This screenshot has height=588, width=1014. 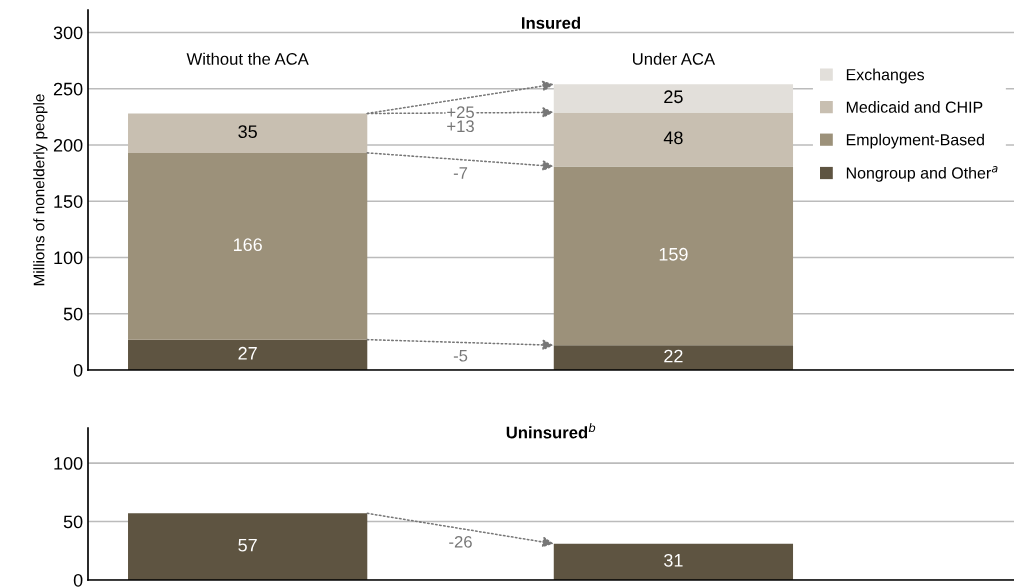 What do you see at coordinates (673, 560) in the screenshot?
I see `data-label: 31` at bounding box center [673, 560].